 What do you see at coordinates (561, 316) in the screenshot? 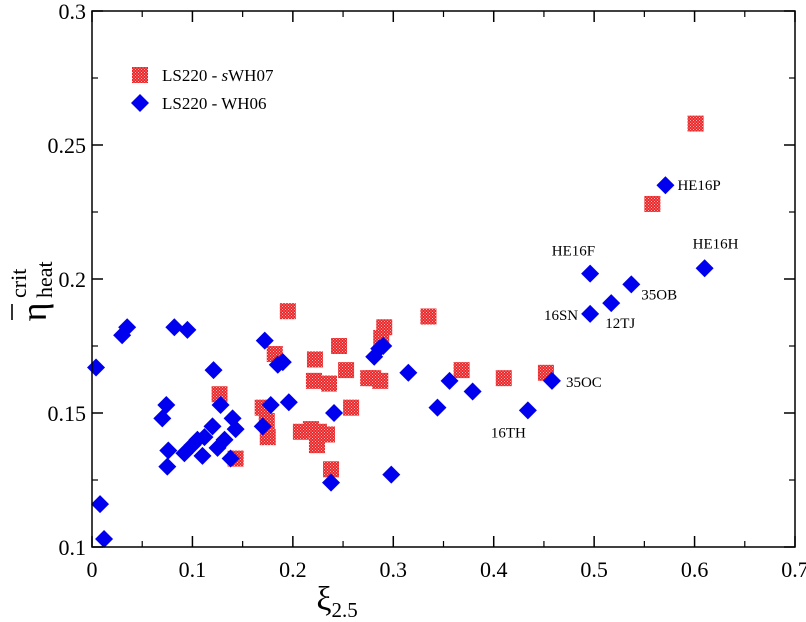
I see `point-annotation: 16SN` at bounding box center [561, 316].